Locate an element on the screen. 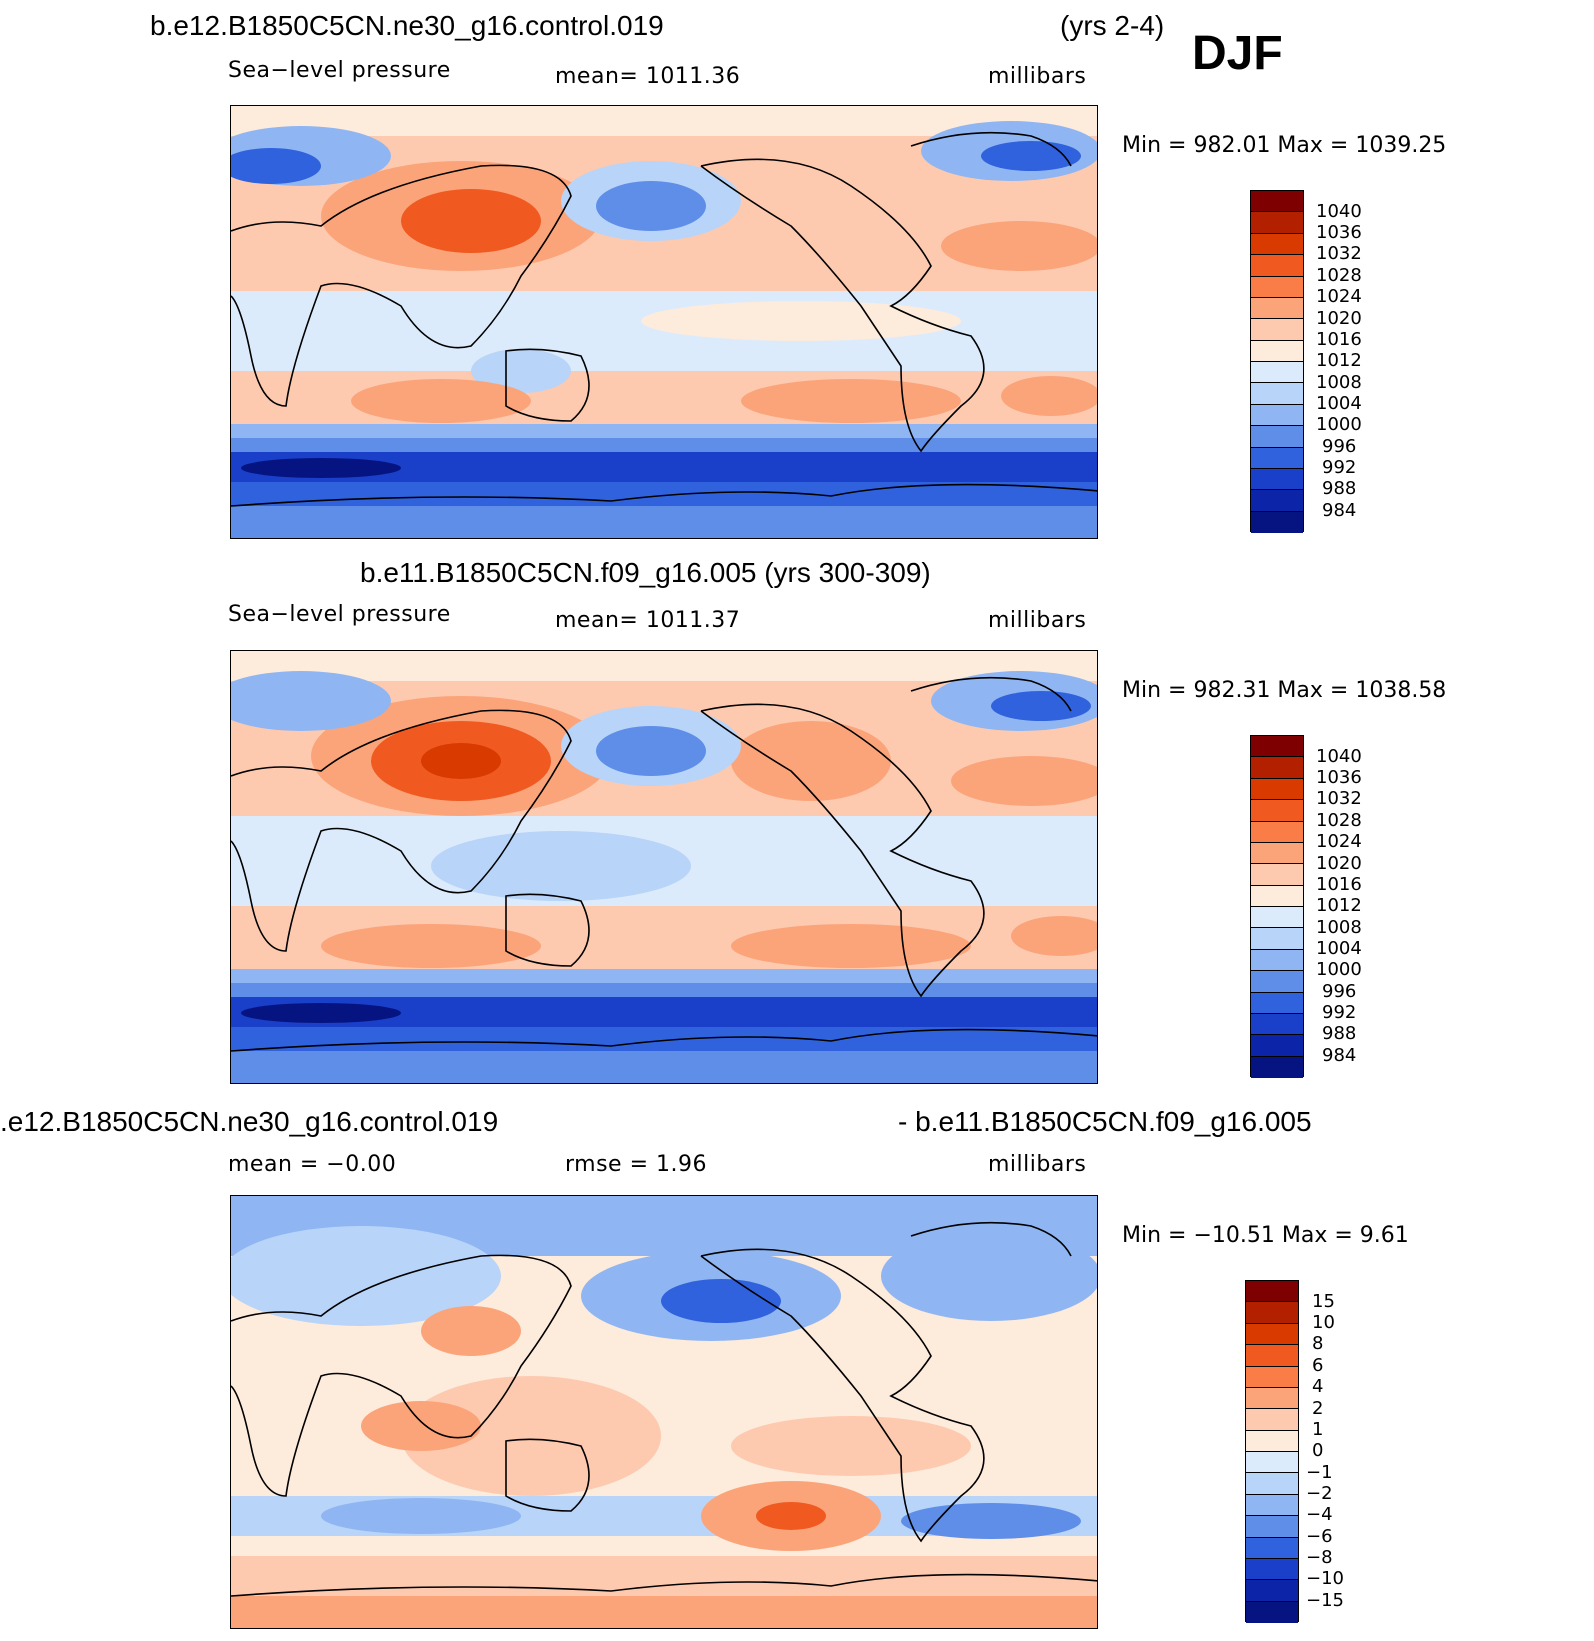 The width and height of the screenshot is (1594, 1641). colorbar-label: 0 is located at coordinates (1318, 1450).